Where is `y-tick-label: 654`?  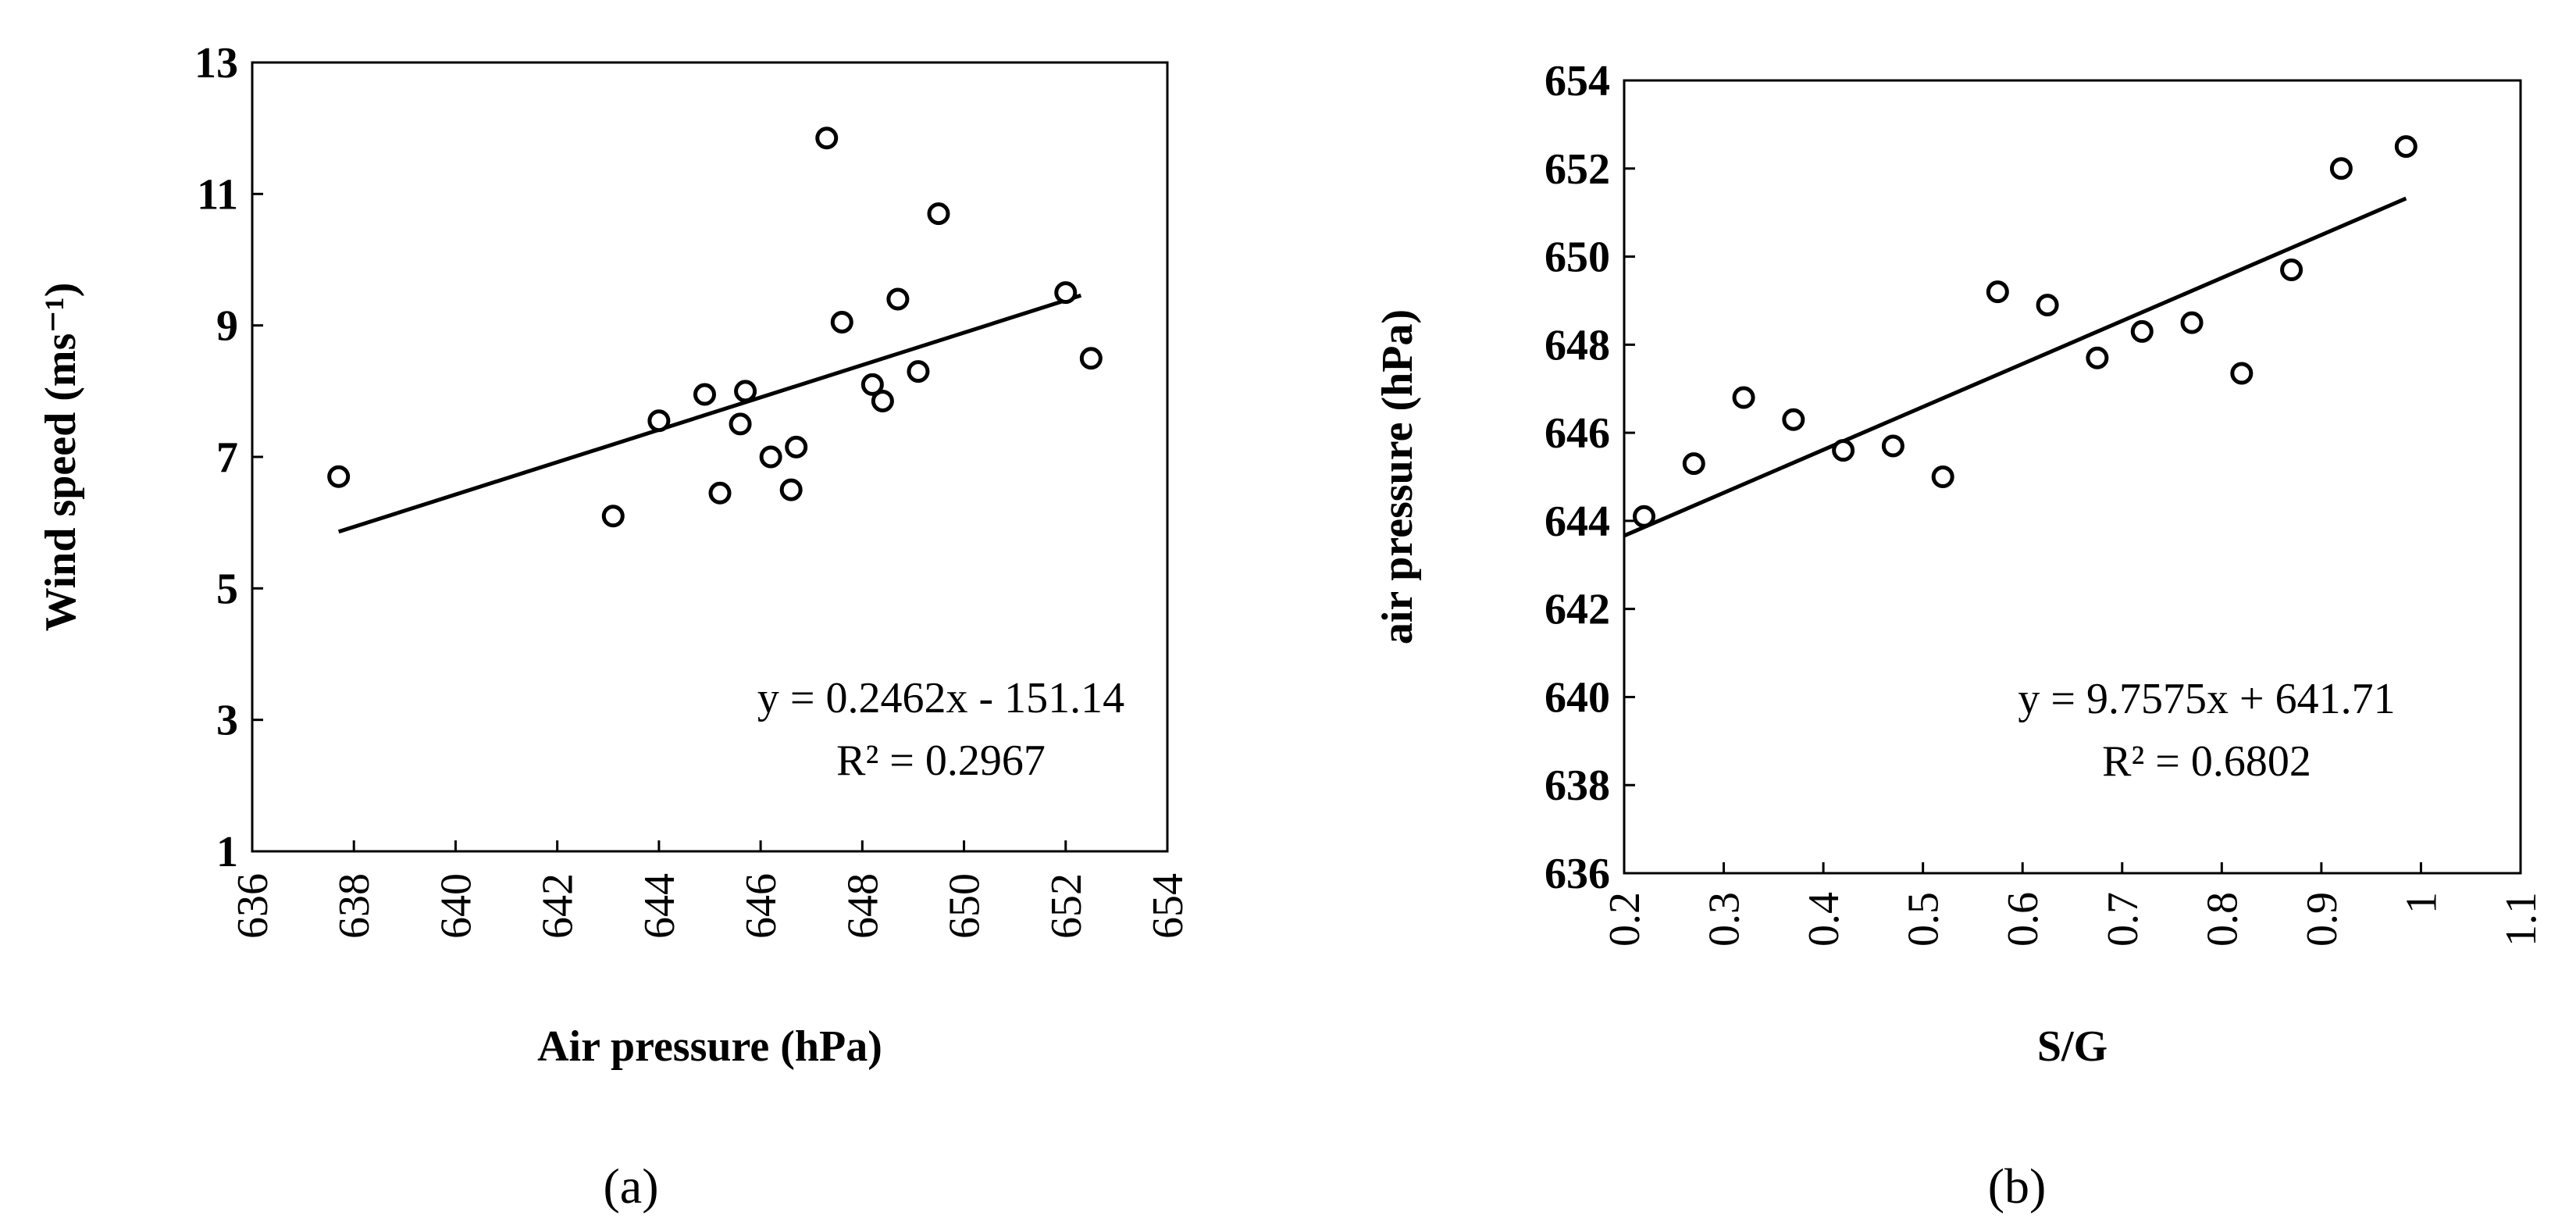 y-tick-label: 654 is located at coordinates (1577, 81).